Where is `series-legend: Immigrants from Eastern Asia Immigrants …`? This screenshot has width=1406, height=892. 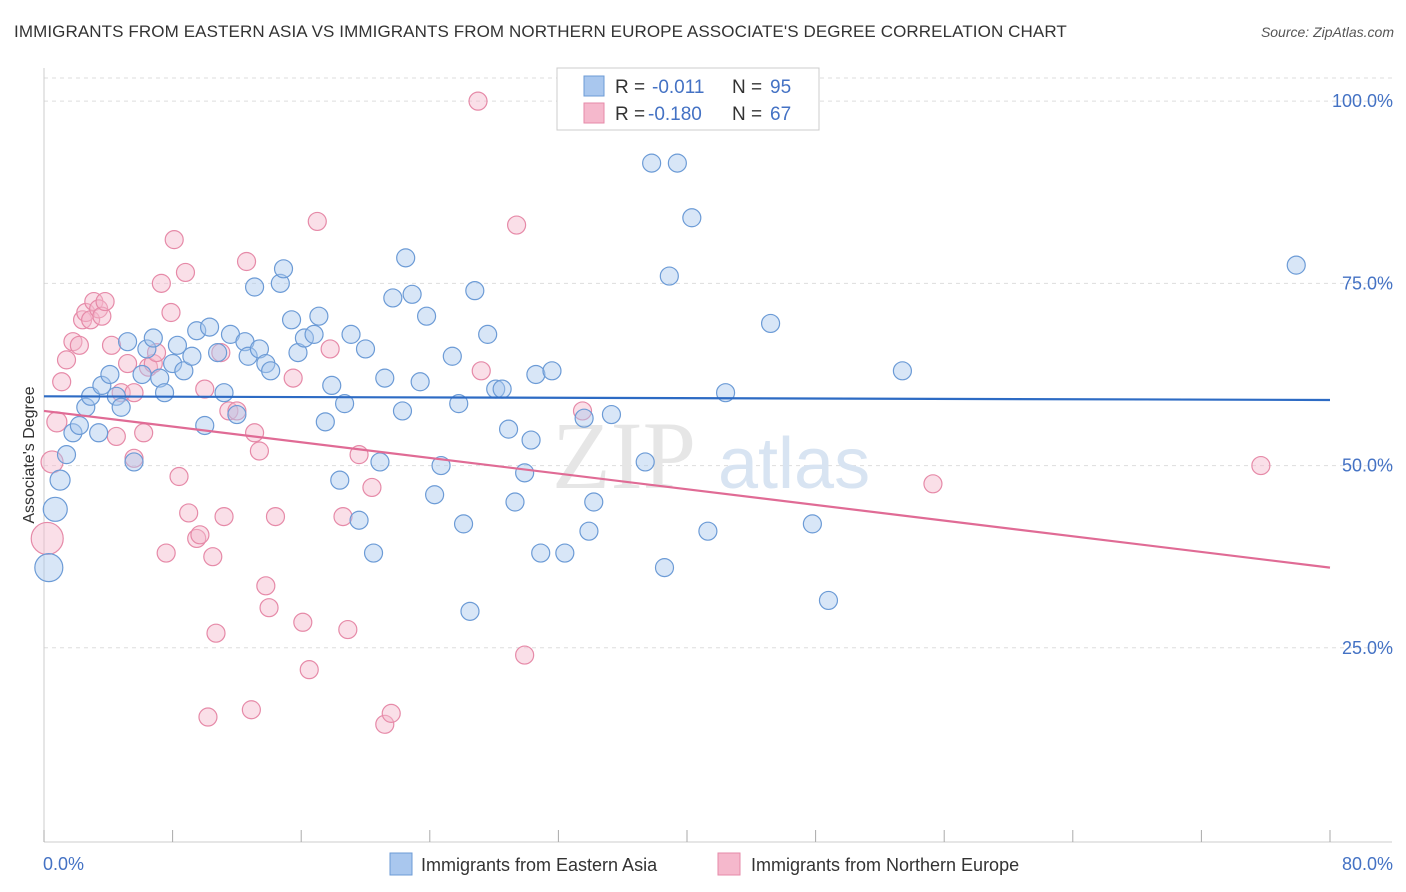
series-legend: Immigrants from Eastern Asia Immigrants … is located at coordinates (704, 864).